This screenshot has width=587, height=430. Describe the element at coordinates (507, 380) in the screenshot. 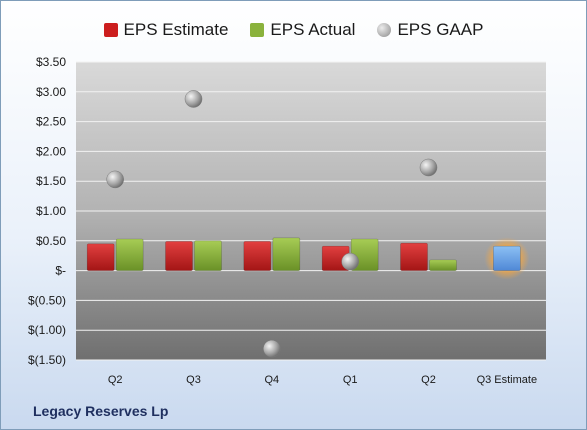

I see `x-tick-label: Q3 Estimate` at that location.